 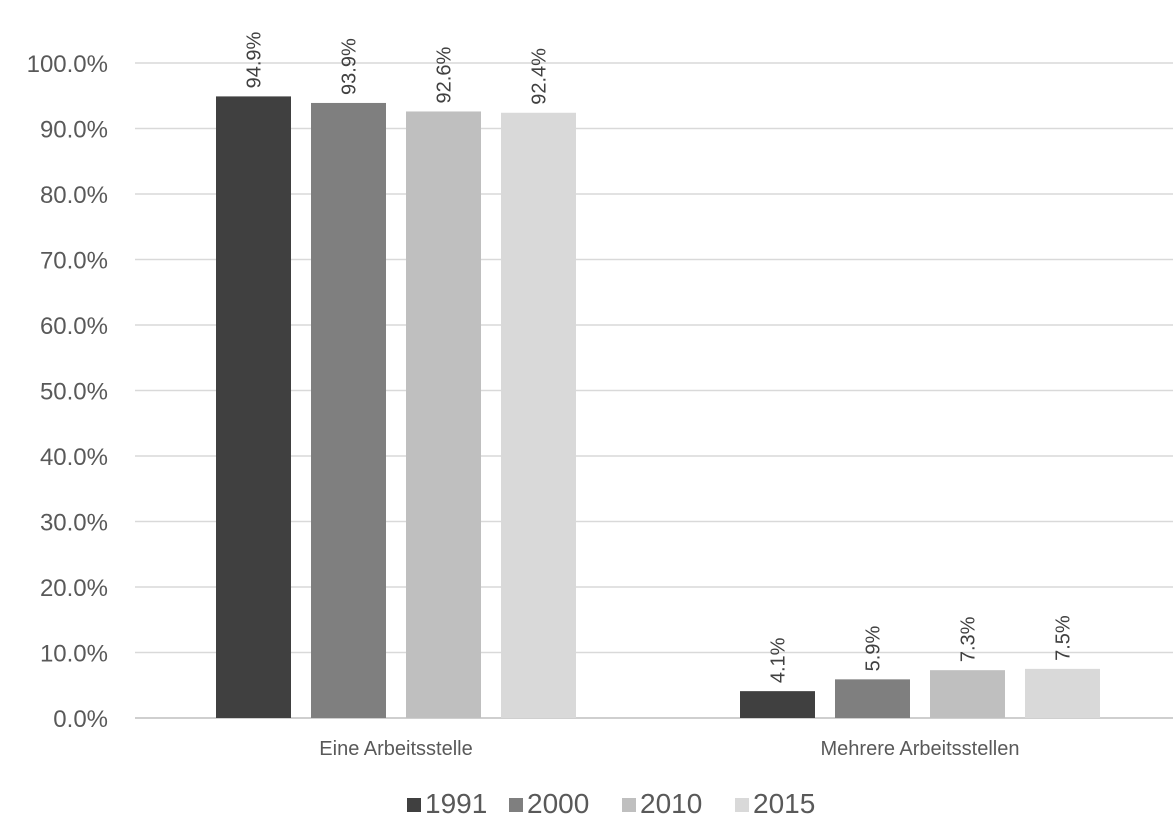 I want to click on legend-label: 2000, so click(x=558, y=803).